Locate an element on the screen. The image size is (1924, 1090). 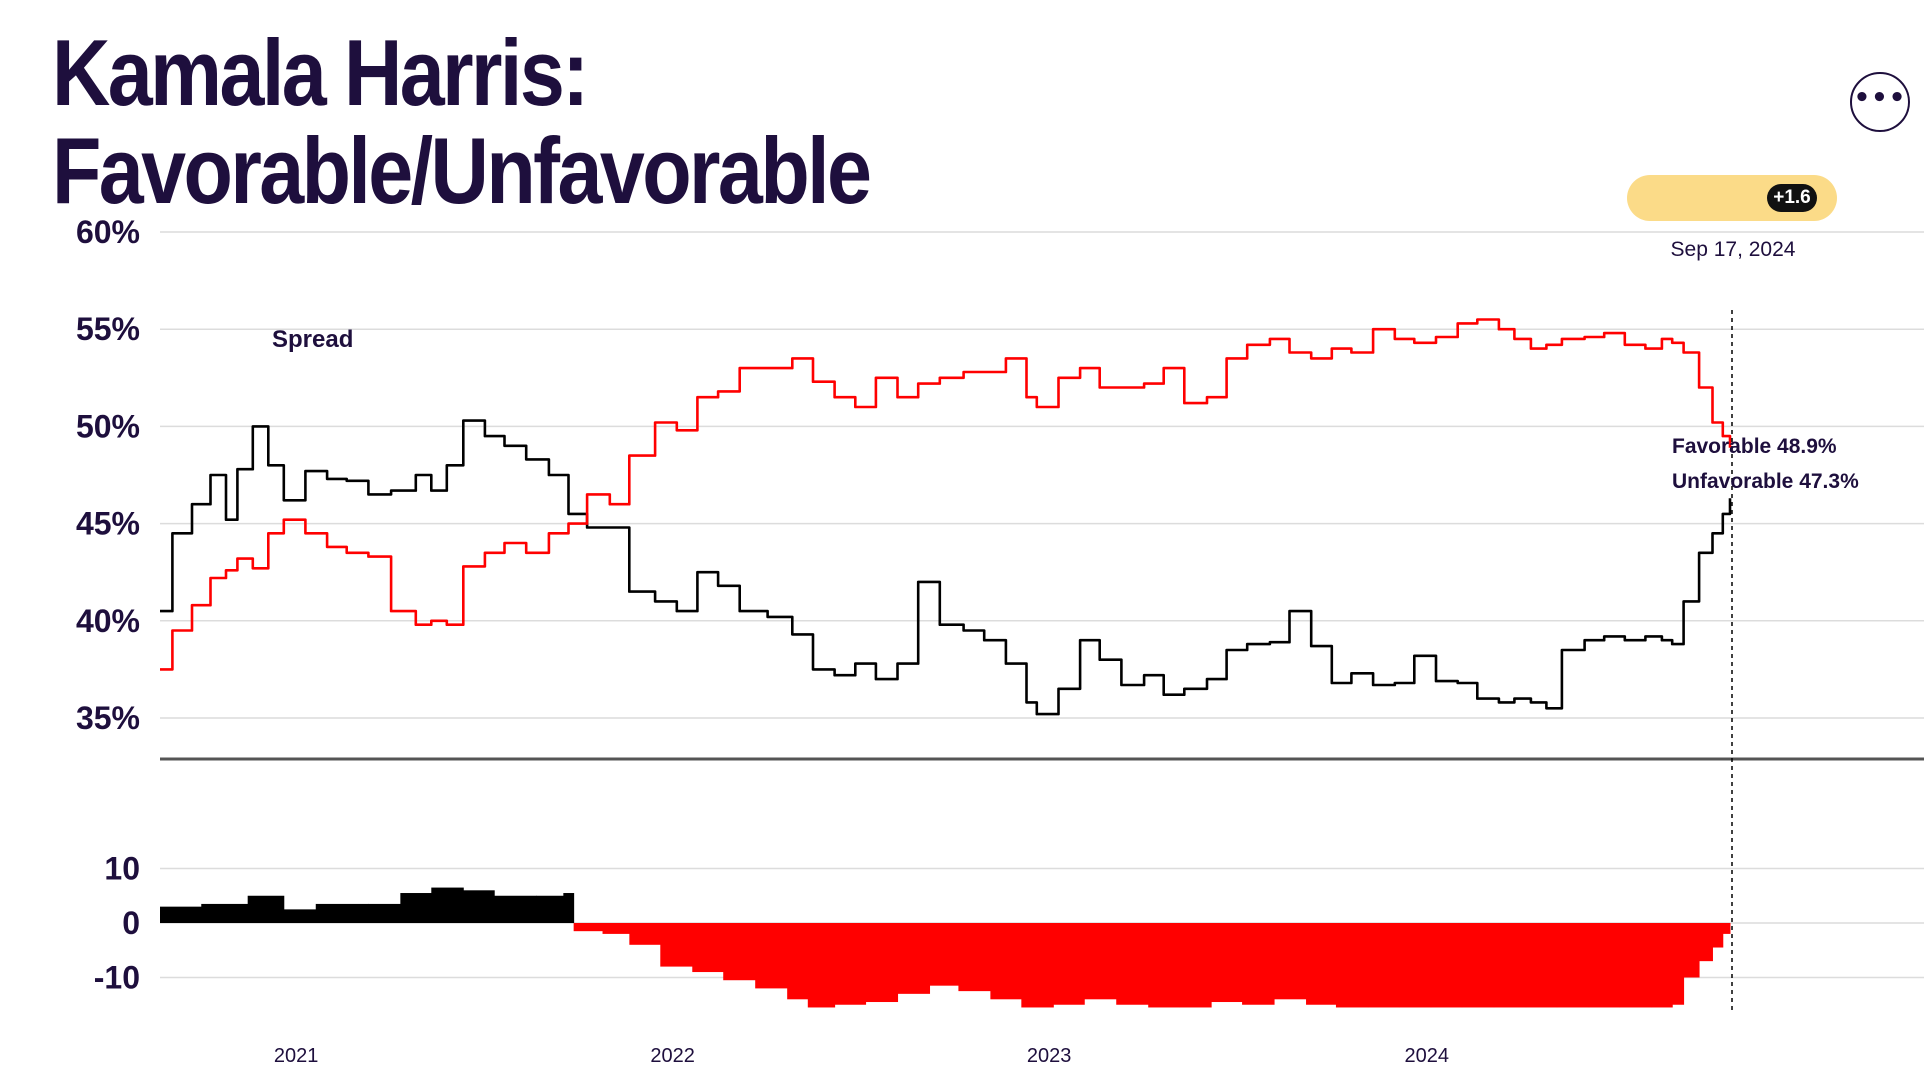
spread-value-badge: +1.6 is located at coordinates (1792, 198).